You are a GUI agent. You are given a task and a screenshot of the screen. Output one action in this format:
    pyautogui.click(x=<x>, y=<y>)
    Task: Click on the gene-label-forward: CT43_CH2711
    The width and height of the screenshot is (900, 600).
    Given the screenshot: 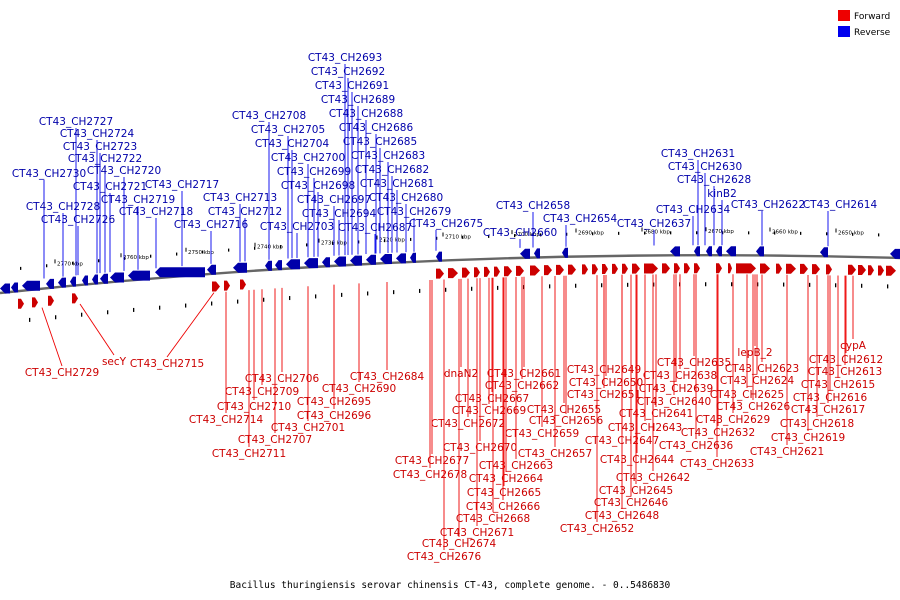 What is the action you would take?
    pyautogui.click(x=249, y=454)
    